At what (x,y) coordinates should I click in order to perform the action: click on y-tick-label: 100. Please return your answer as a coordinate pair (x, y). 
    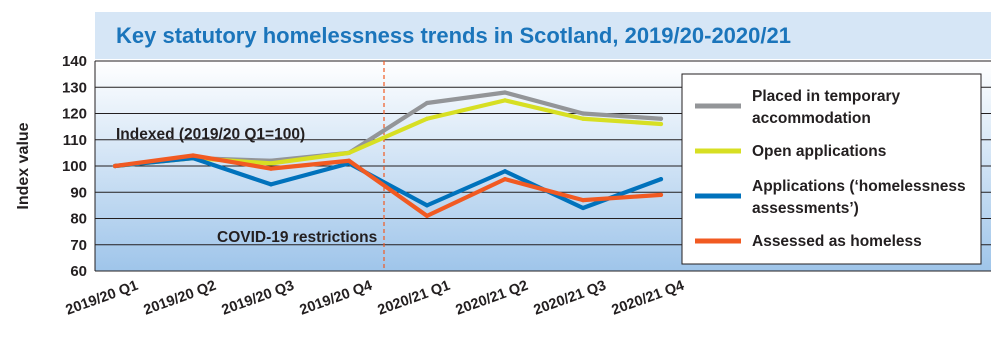
    Looking at the image, I should click on (74, 166).